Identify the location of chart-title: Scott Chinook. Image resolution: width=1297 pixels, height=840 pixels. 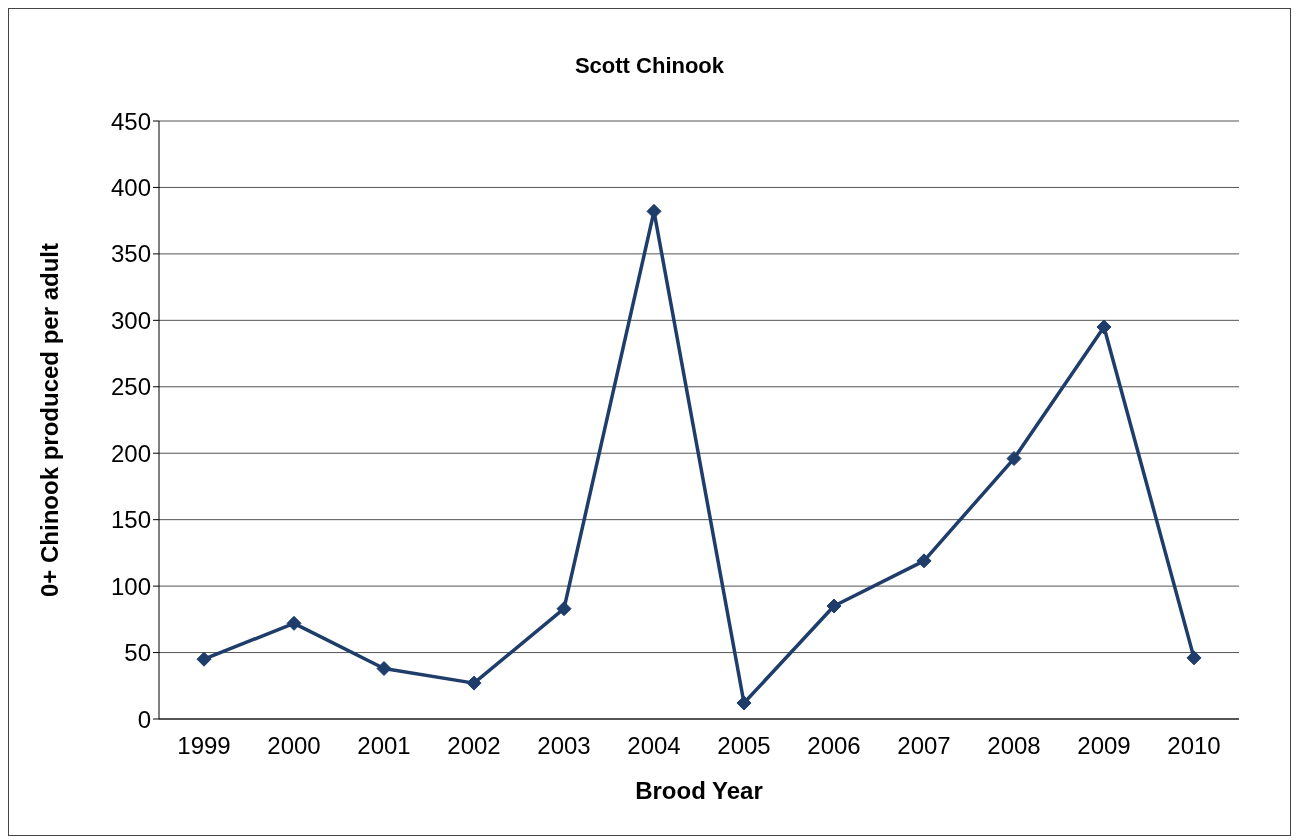
(649, 66).